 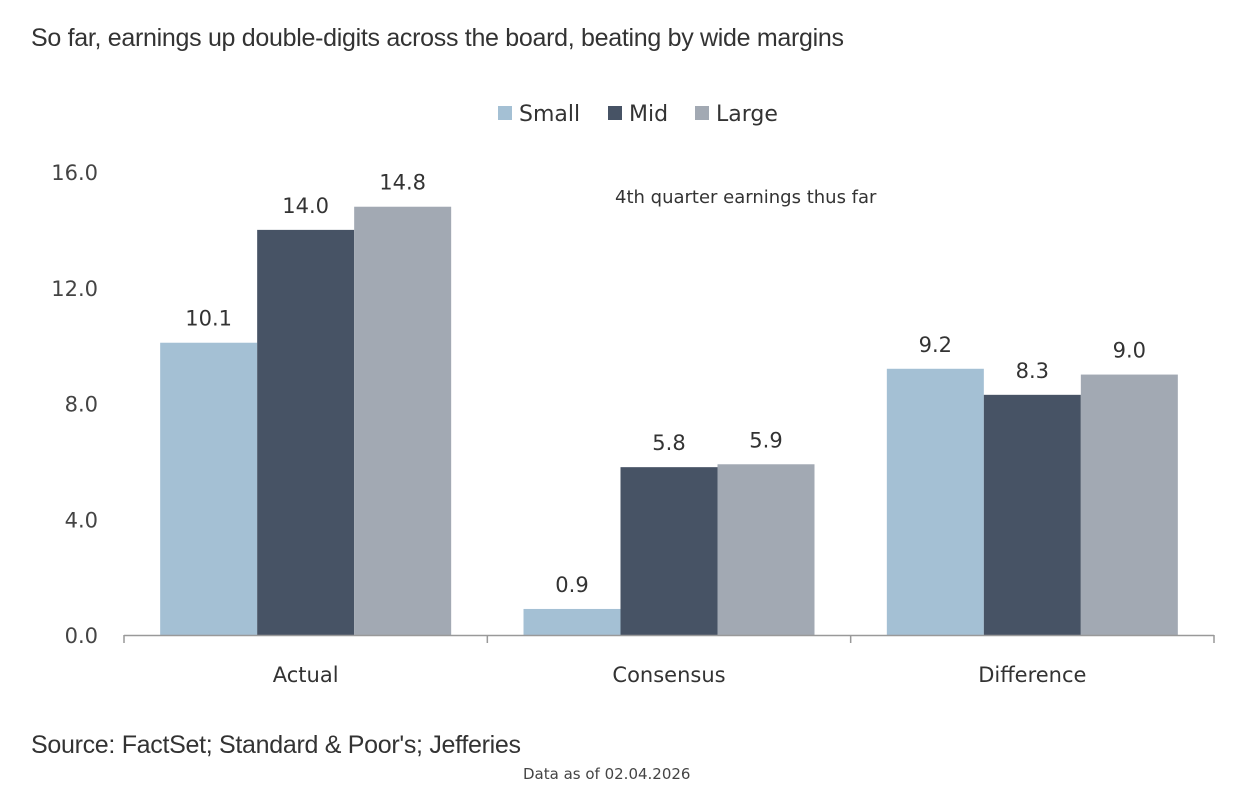 What do you see at coordinates (1032, 675) in the screenshot?
I see `x-category-label: Difference` at bounding box center [1032, 675].